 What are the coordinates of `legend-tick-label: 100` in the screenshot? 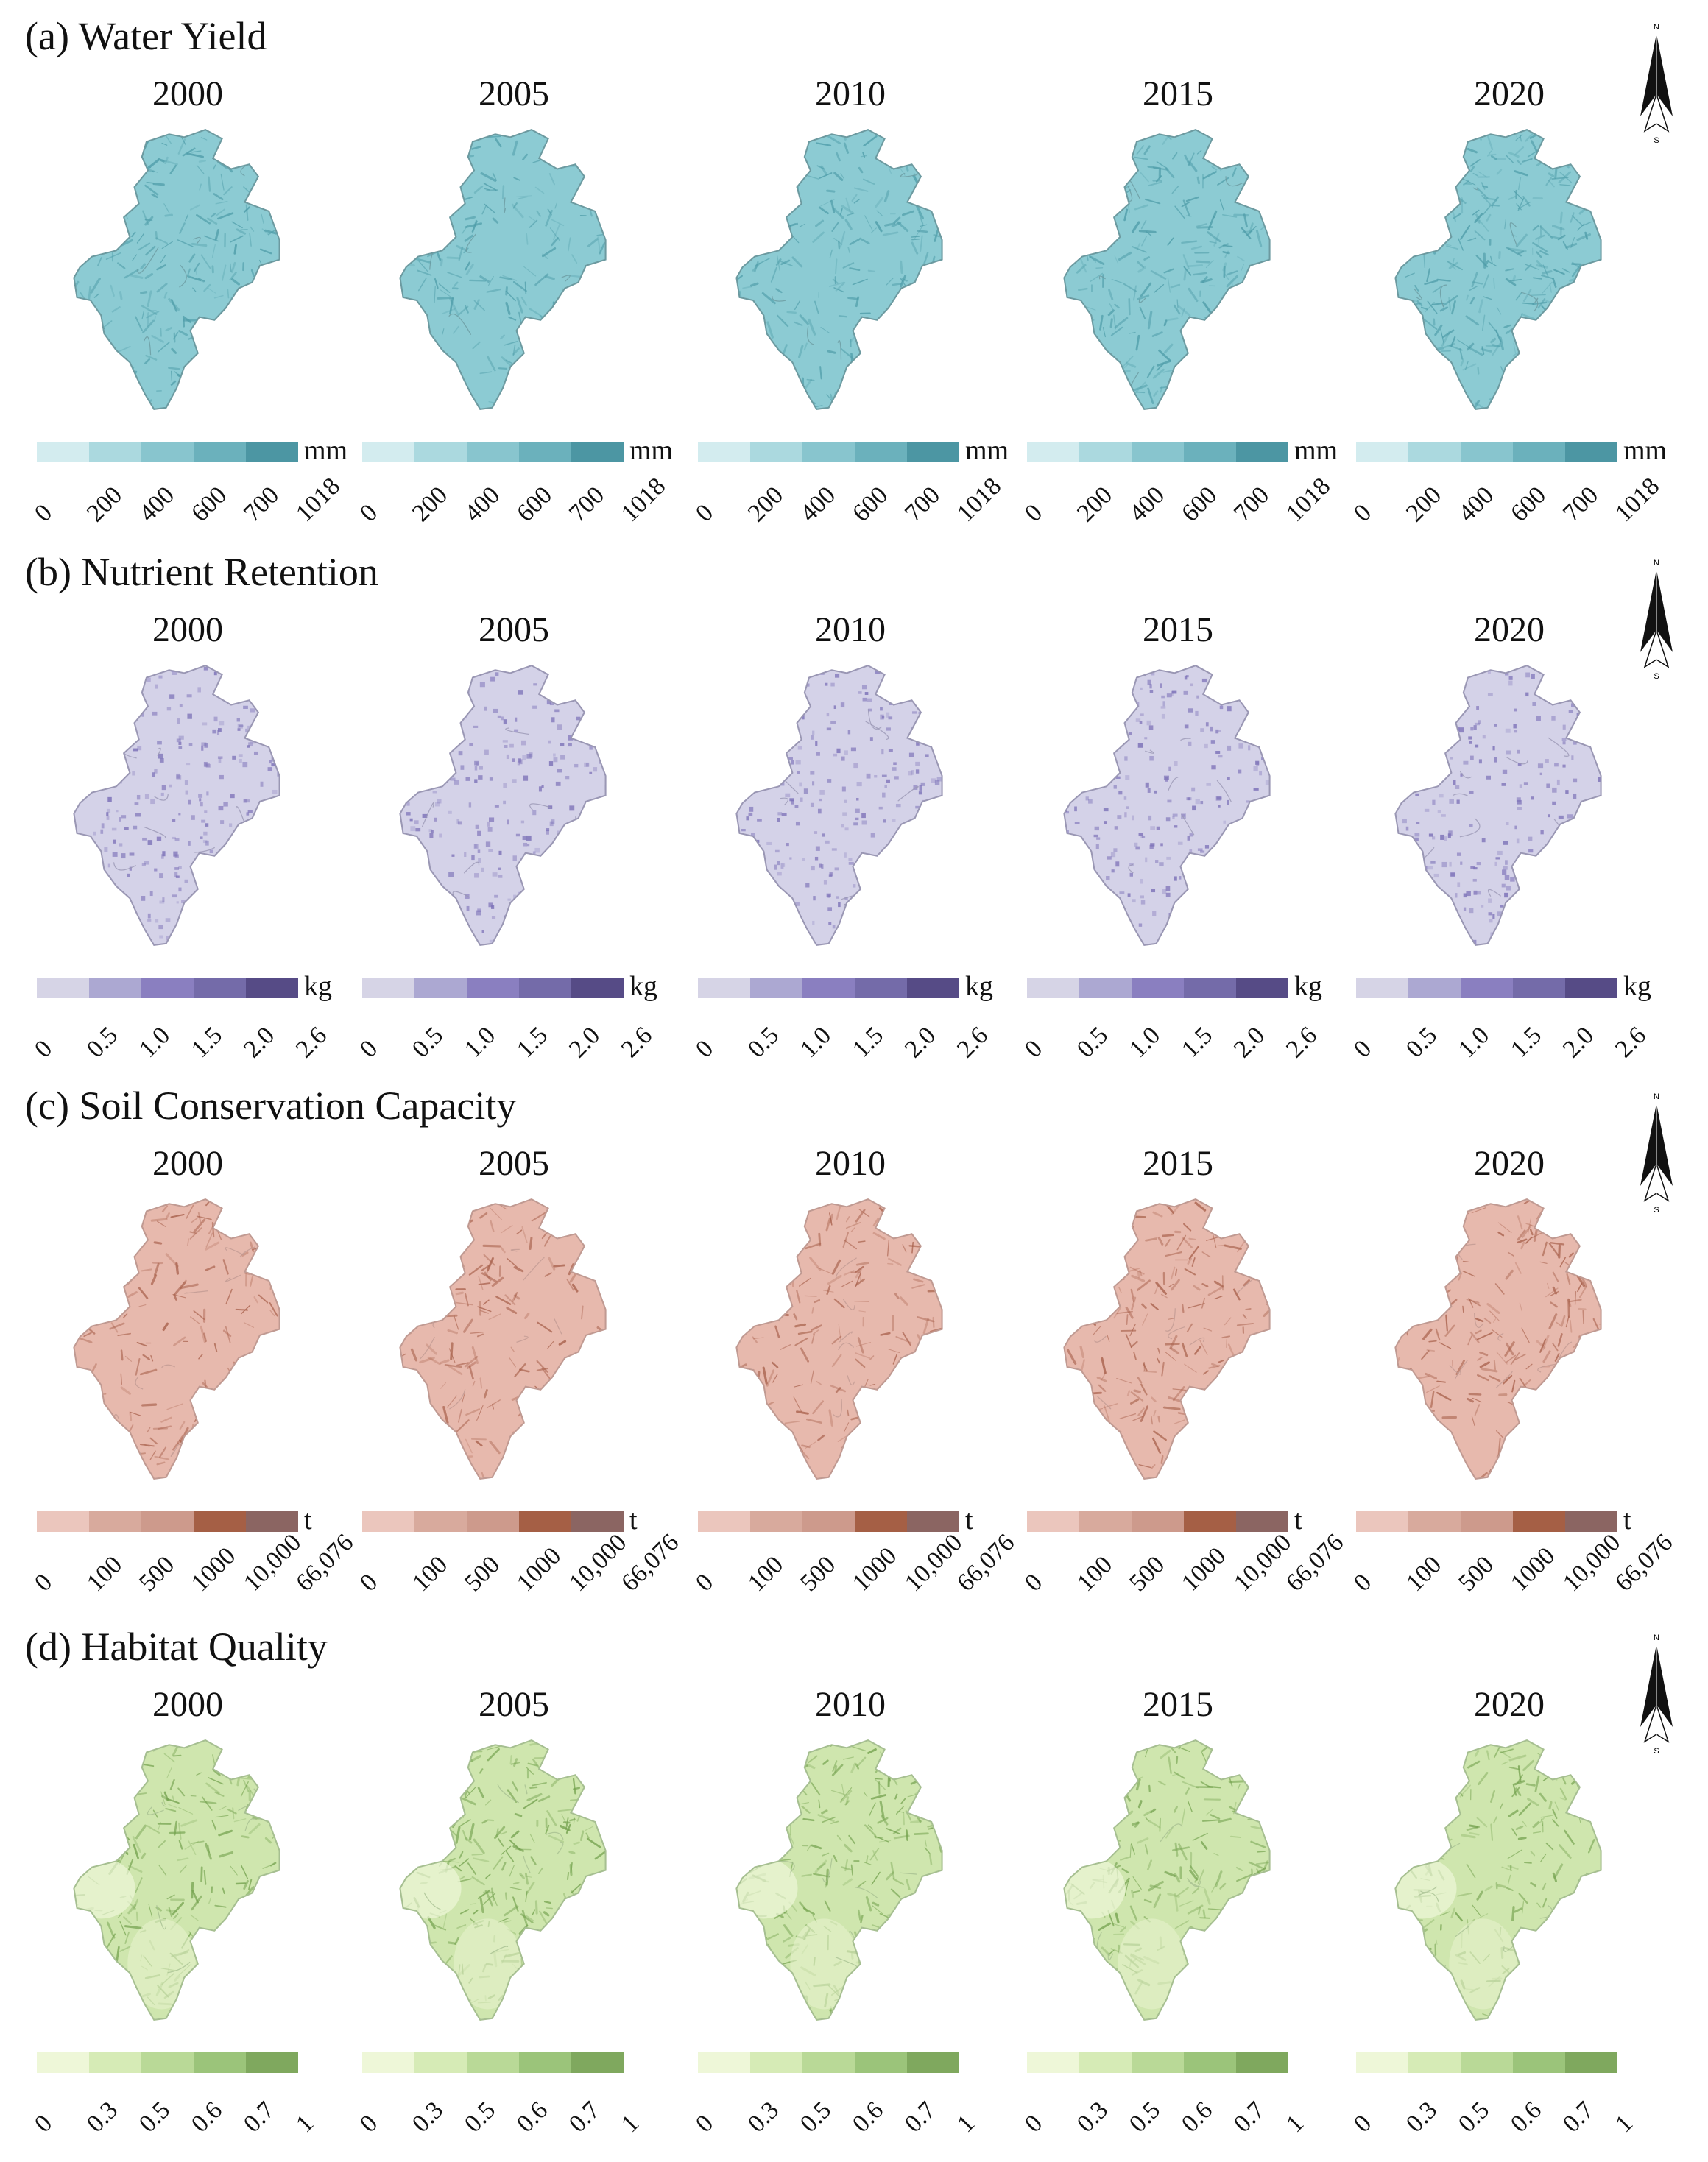 It's located at (1424, 1573).